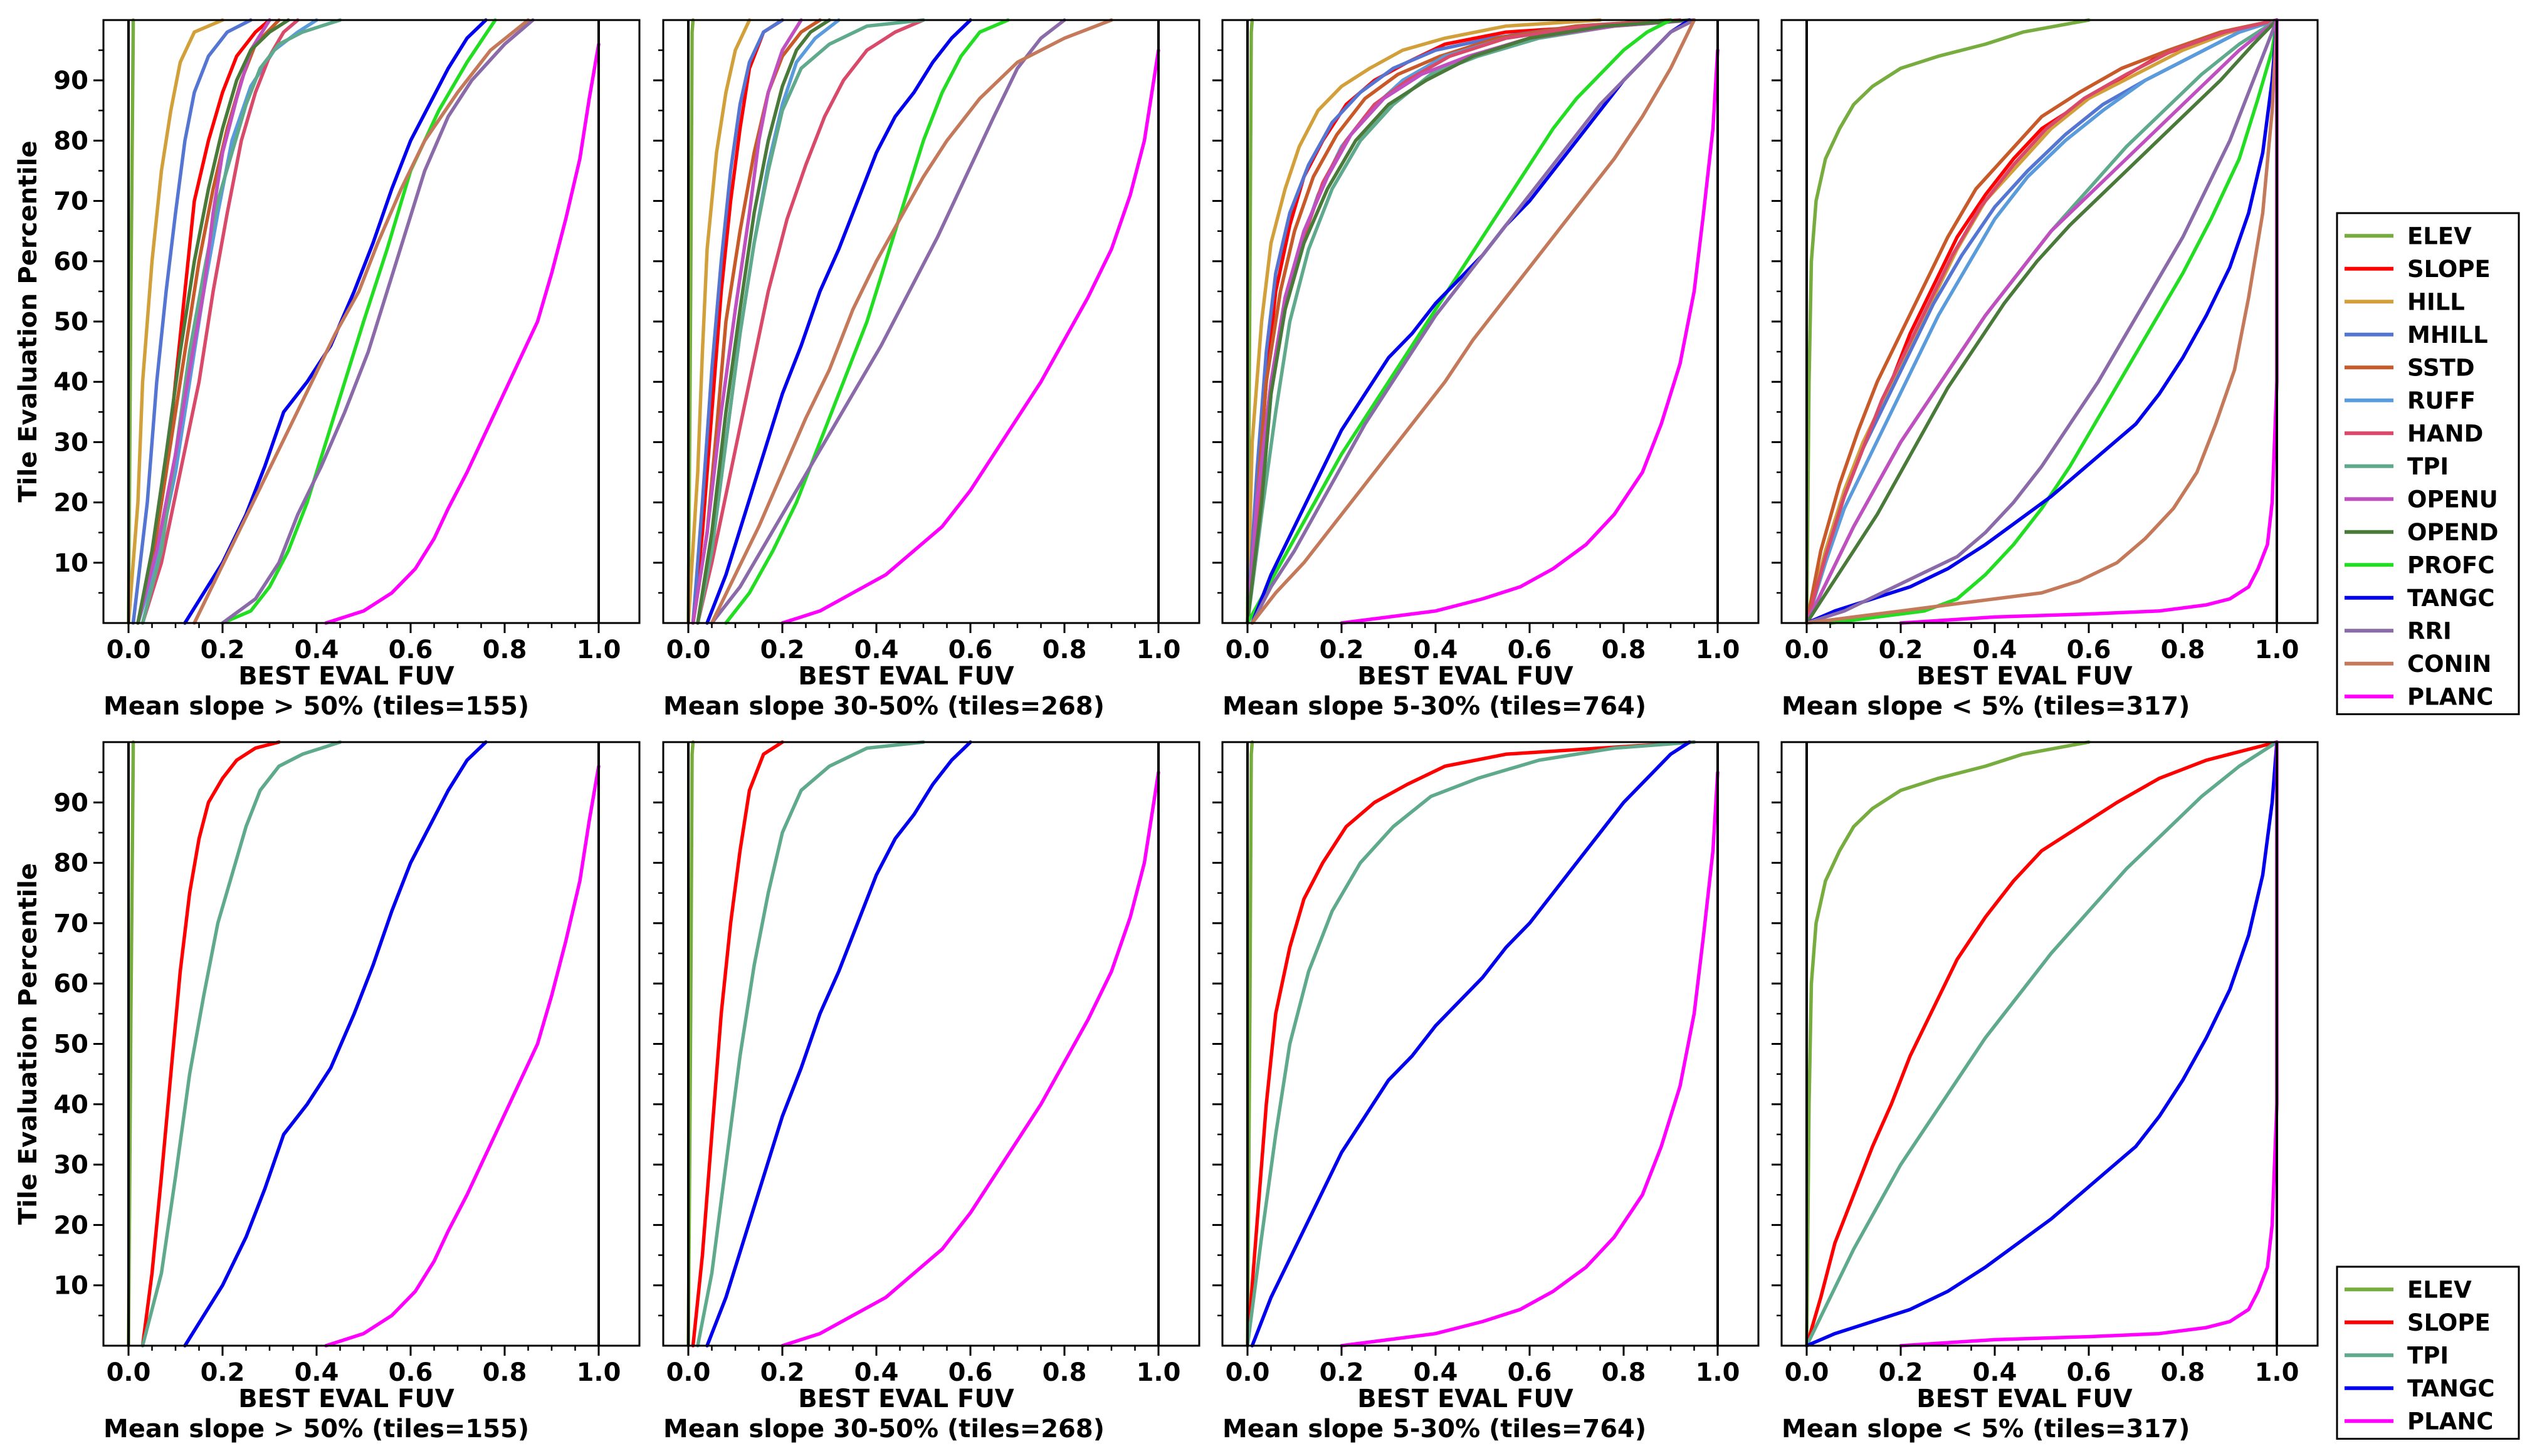 The height and width of the screenshot is (1456, 2537). I want to click on legend-label-planc: PLANC, so click(2450, 697).